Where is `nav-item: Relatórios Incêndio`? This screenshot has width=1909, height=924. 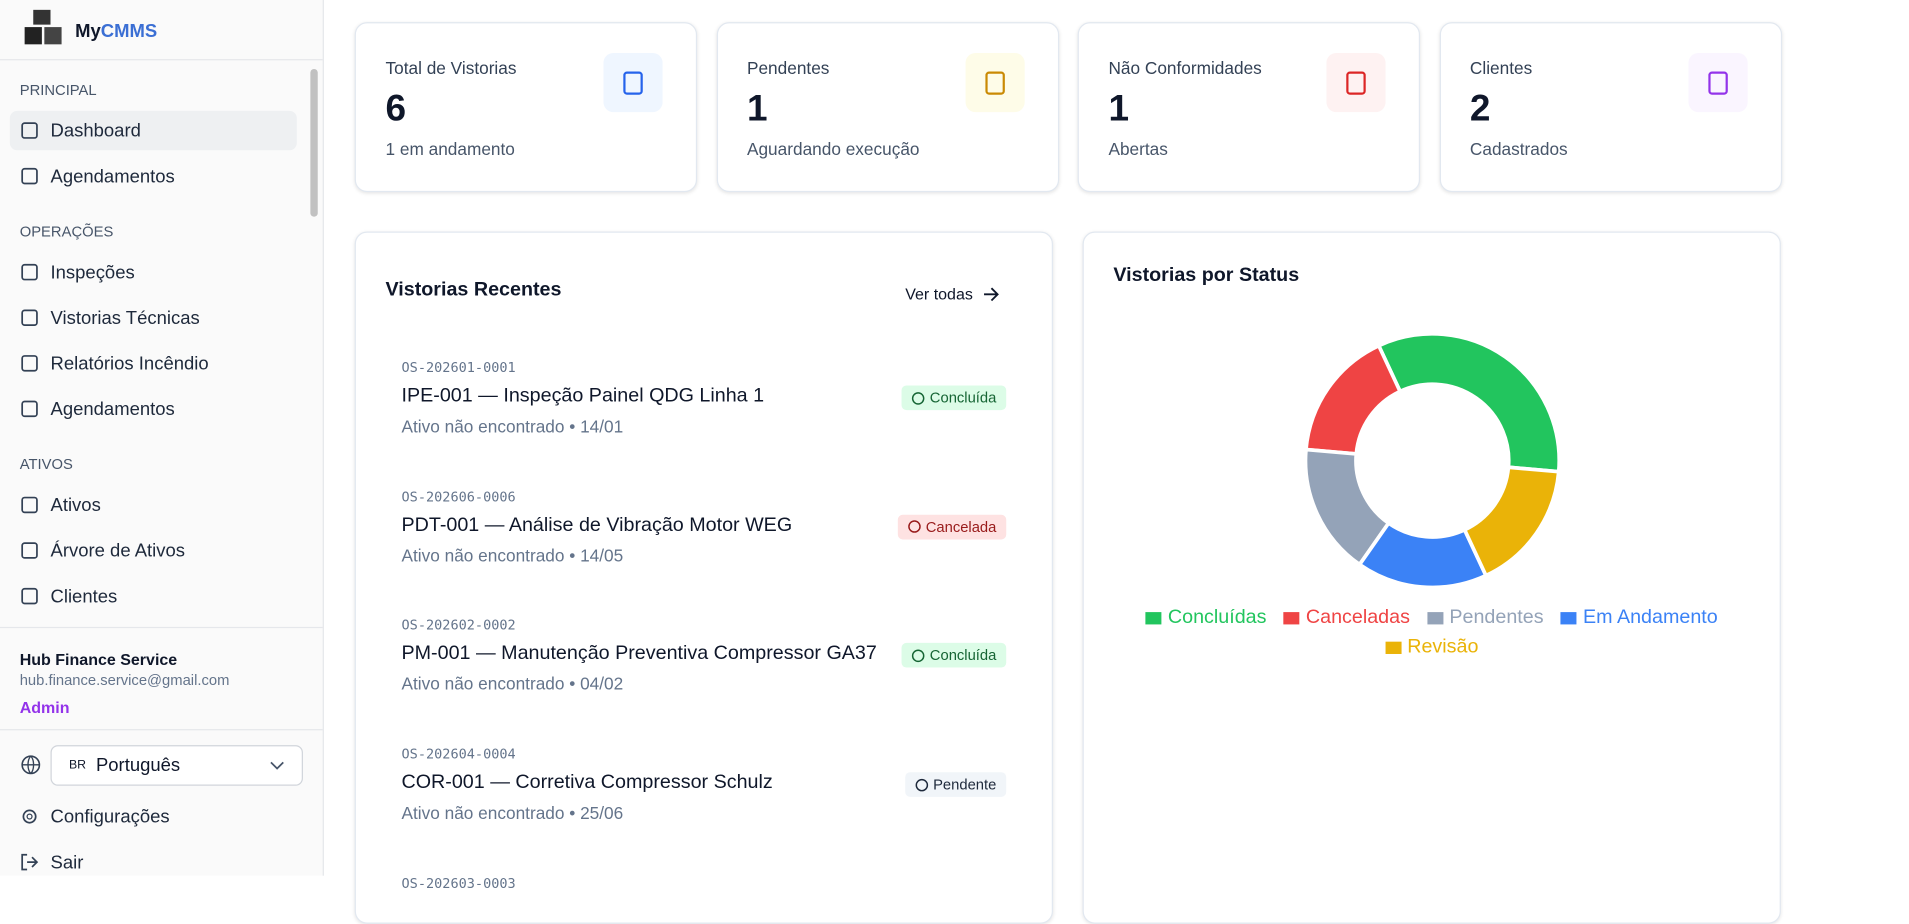
nav-item: Relatórios Incêndio is located at coordinates (153, 363).